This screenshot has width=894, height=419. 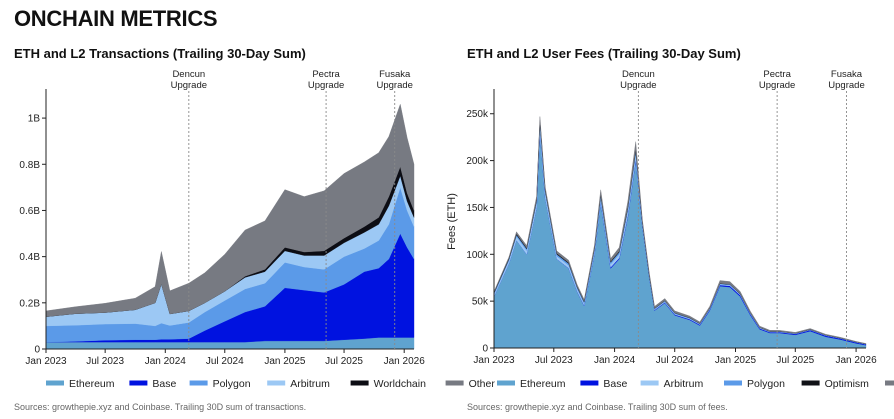 I want to click on tx-legend-label: Polygon, so click(x=232, y=384).